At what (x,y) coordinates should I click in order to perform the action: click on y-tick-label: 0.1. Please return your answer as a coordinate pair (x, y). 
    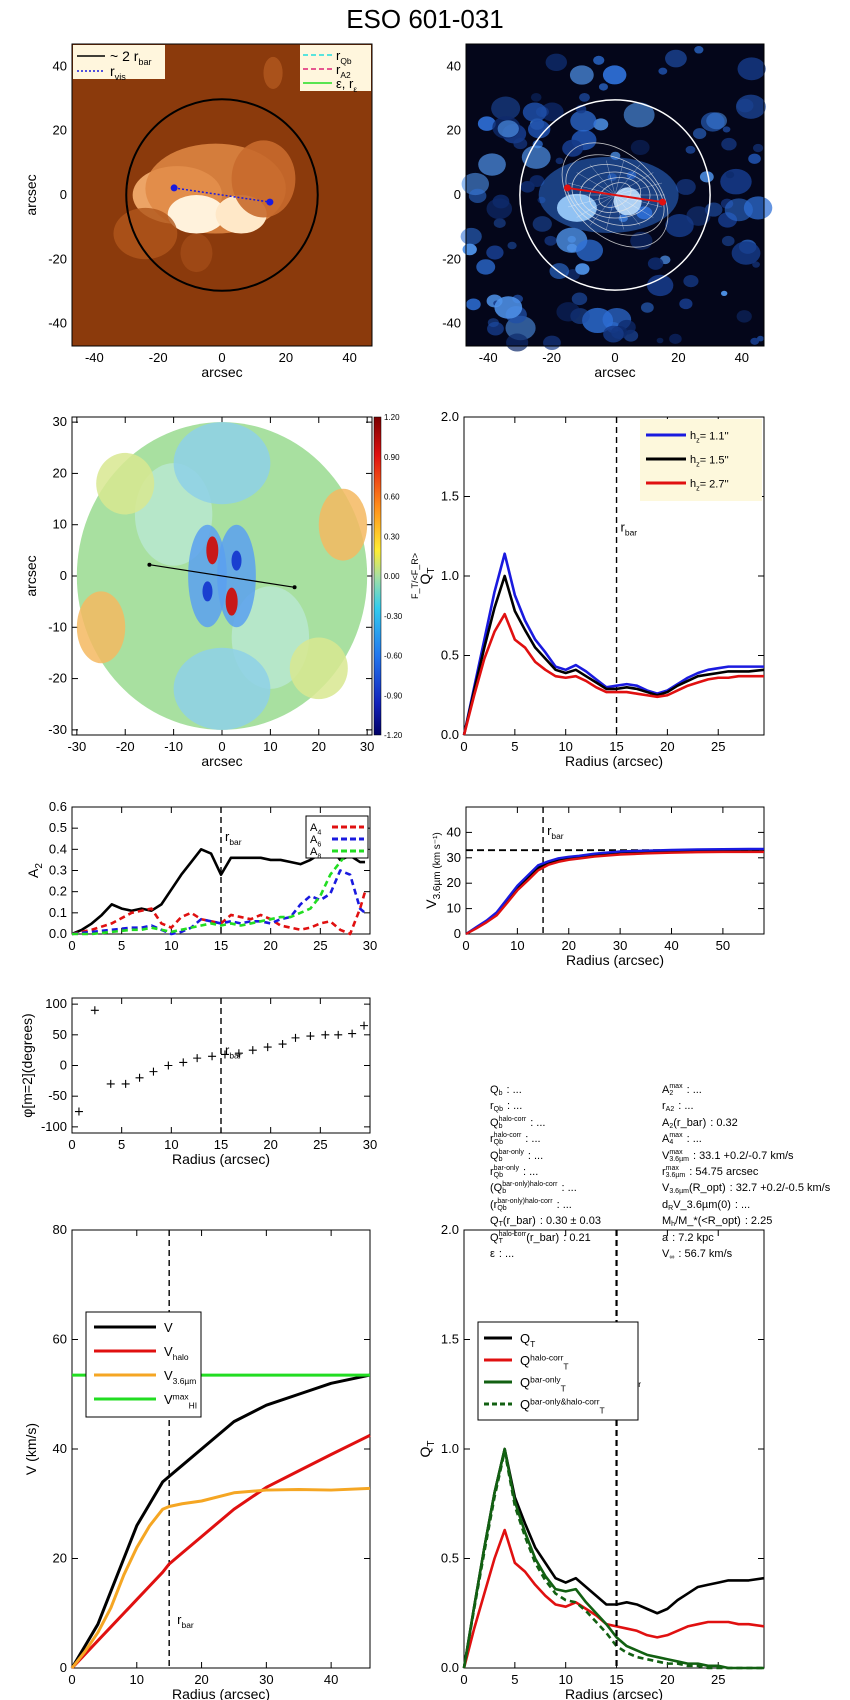
    Looking at the image, I should click on (58, 912).